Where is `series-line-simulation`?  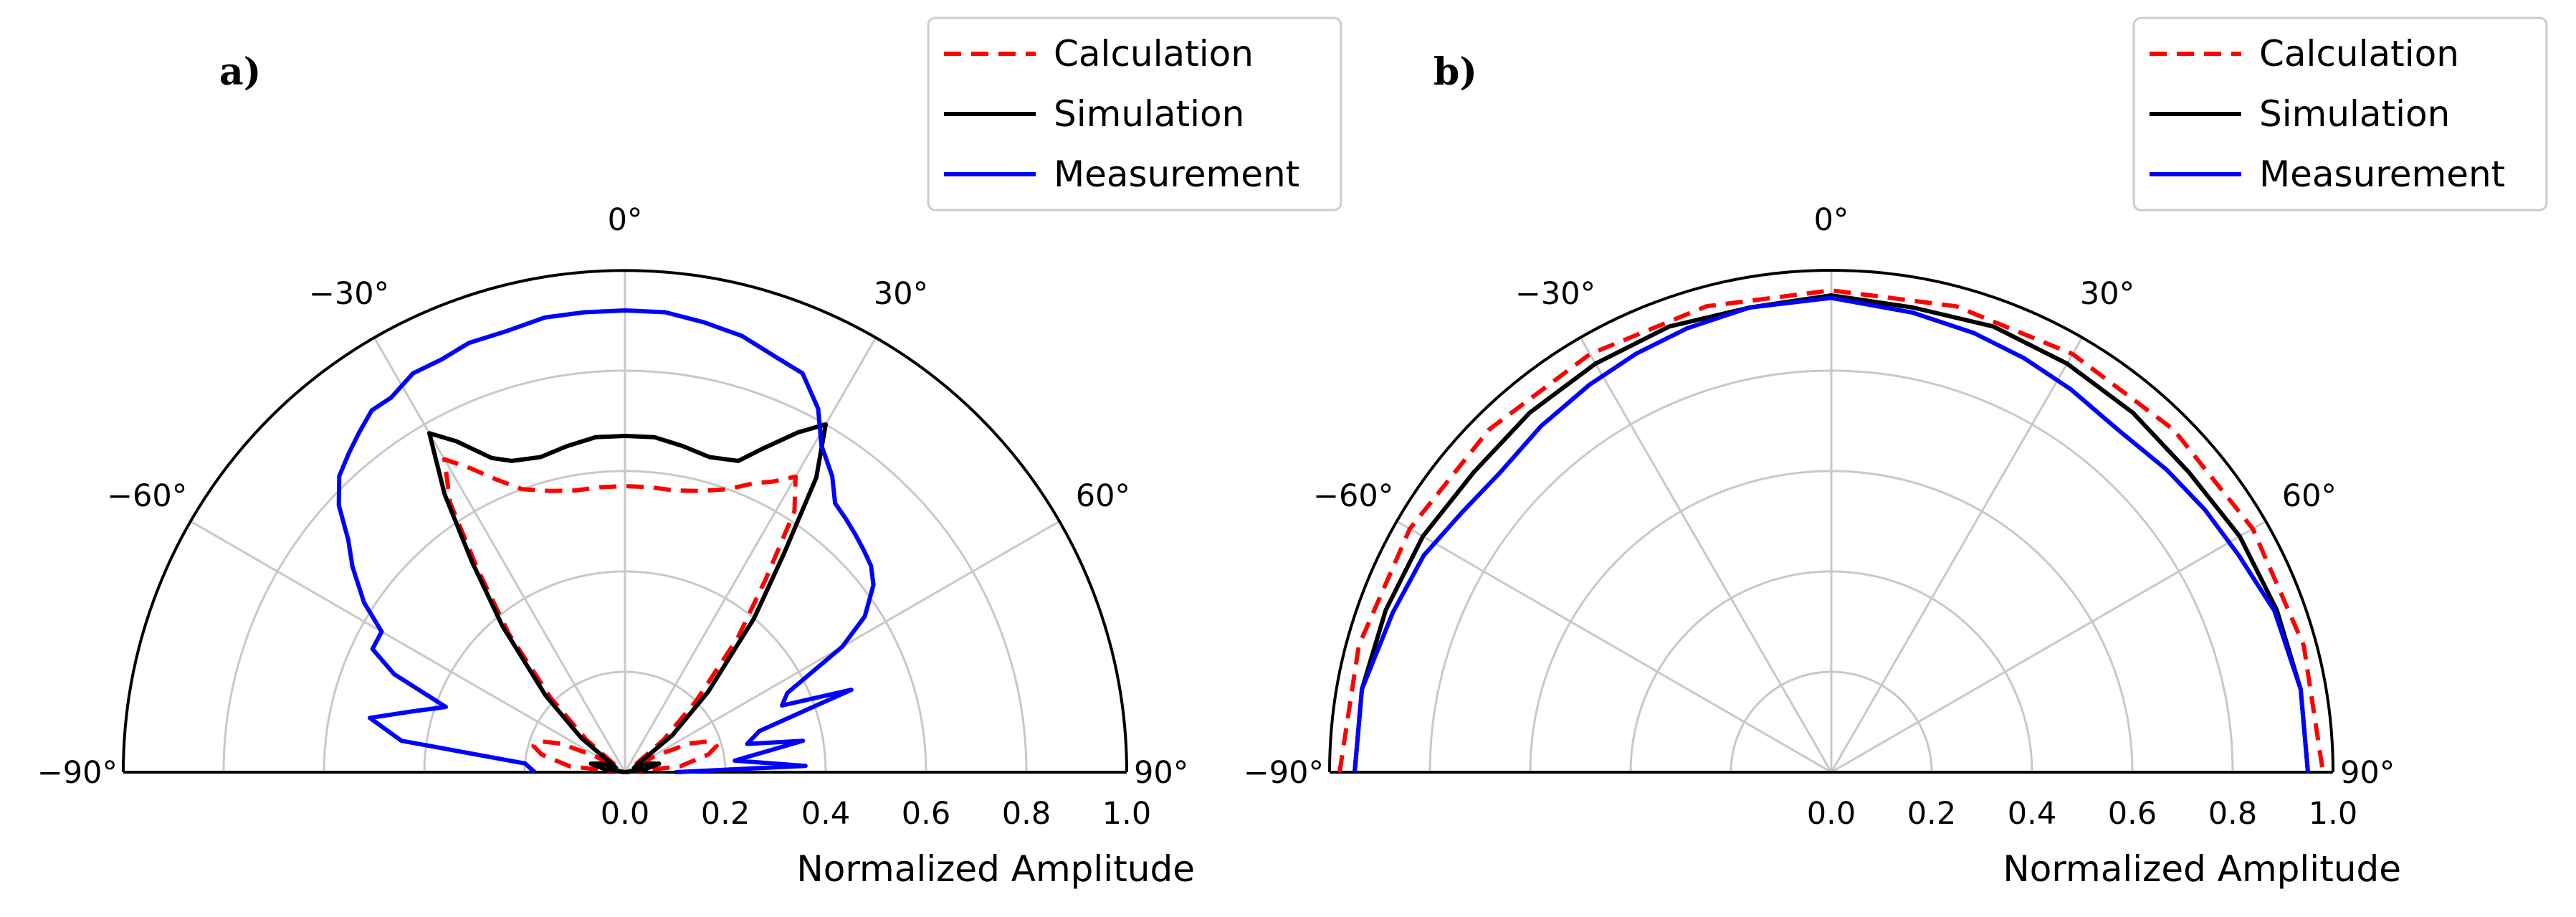 series-line-simulation is located at coordinates (627, 598).